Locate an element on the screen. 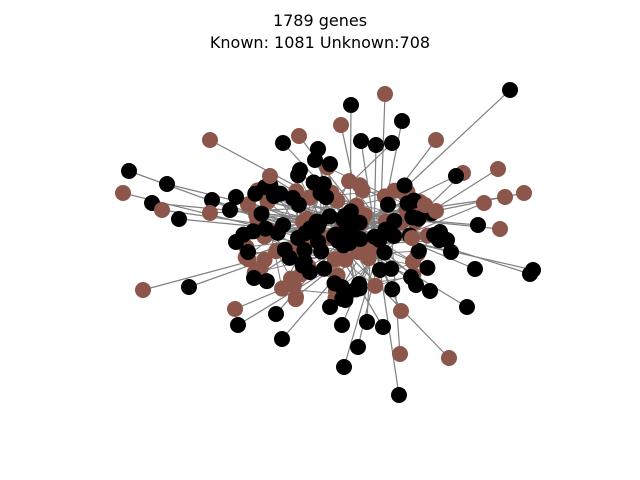  figure-title: 1789 genes is located at coordinates (320, 20).